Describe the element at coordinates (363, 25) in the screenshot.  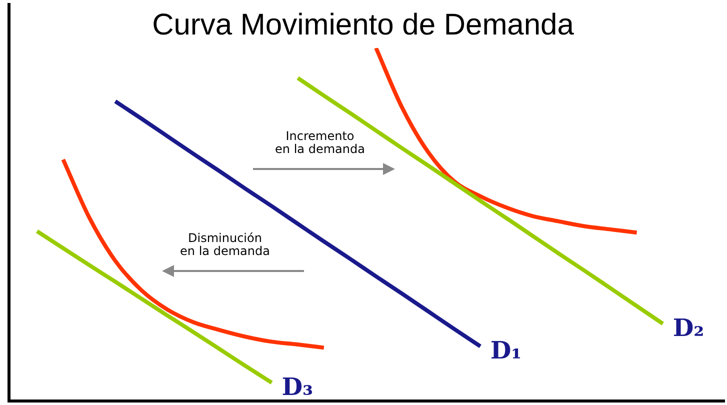
I see `chart-title: Curva Movimiento de Demanda` at that location.